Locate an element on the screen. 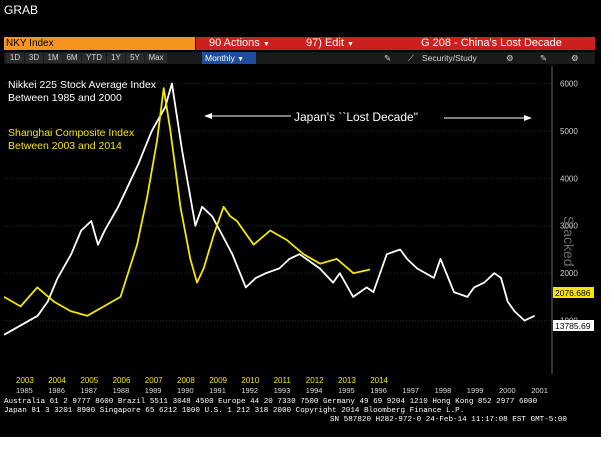  x-tick-label-bottom: 1990 is located at coordinates (185, 390).